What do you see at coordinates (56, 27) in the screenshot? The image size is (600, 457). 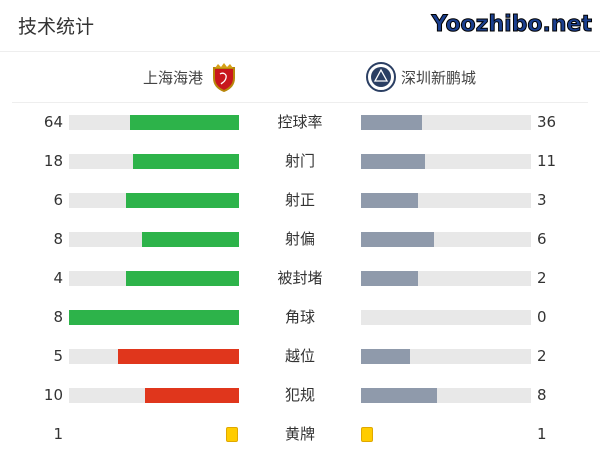 I see `page-title: 技术统计` at bounding box center [56, 27].